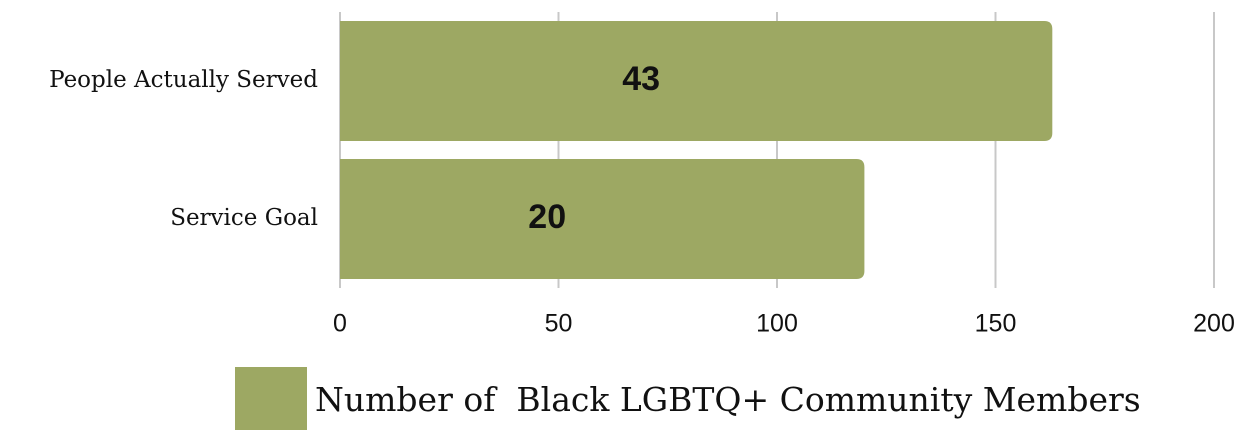  Describe the element at coordinates (340, 324) in the screenshot. I see `x-tick-label: 0` at that location.